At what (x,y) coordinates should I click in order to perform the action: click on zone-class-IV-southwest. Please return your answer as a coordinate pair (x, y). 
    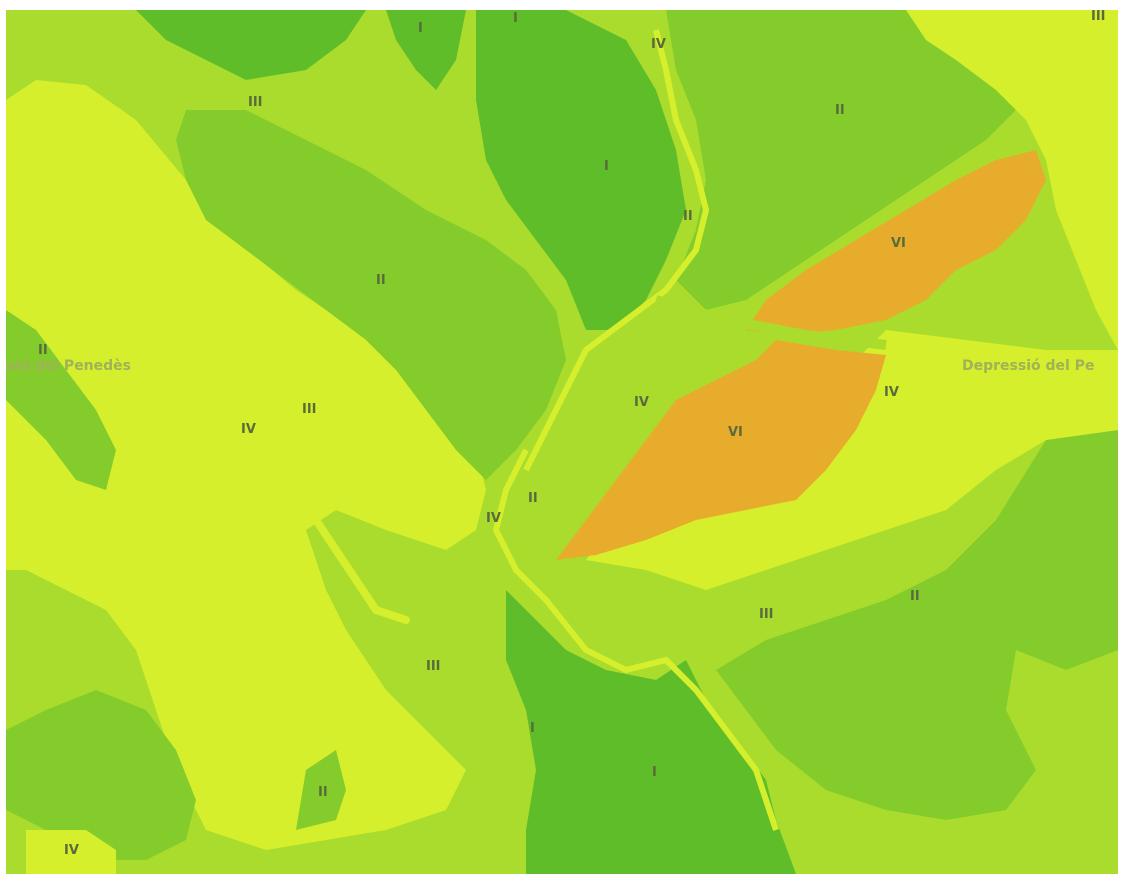
    Looking at the image, I should click on (71, 852).